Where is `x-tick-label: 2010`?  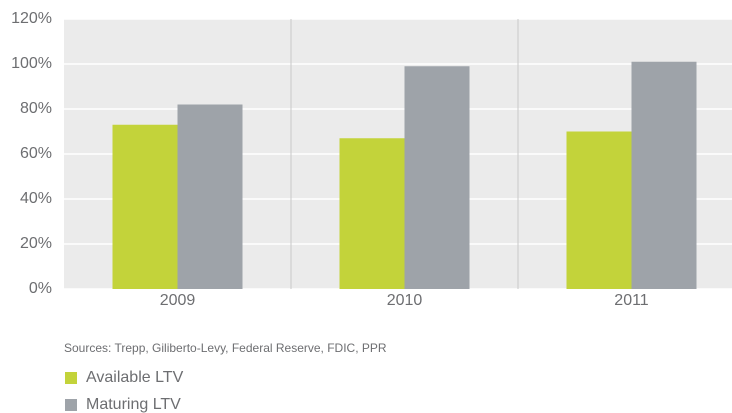 x-tick-label: 2010 is located at coordinates (405, 300).